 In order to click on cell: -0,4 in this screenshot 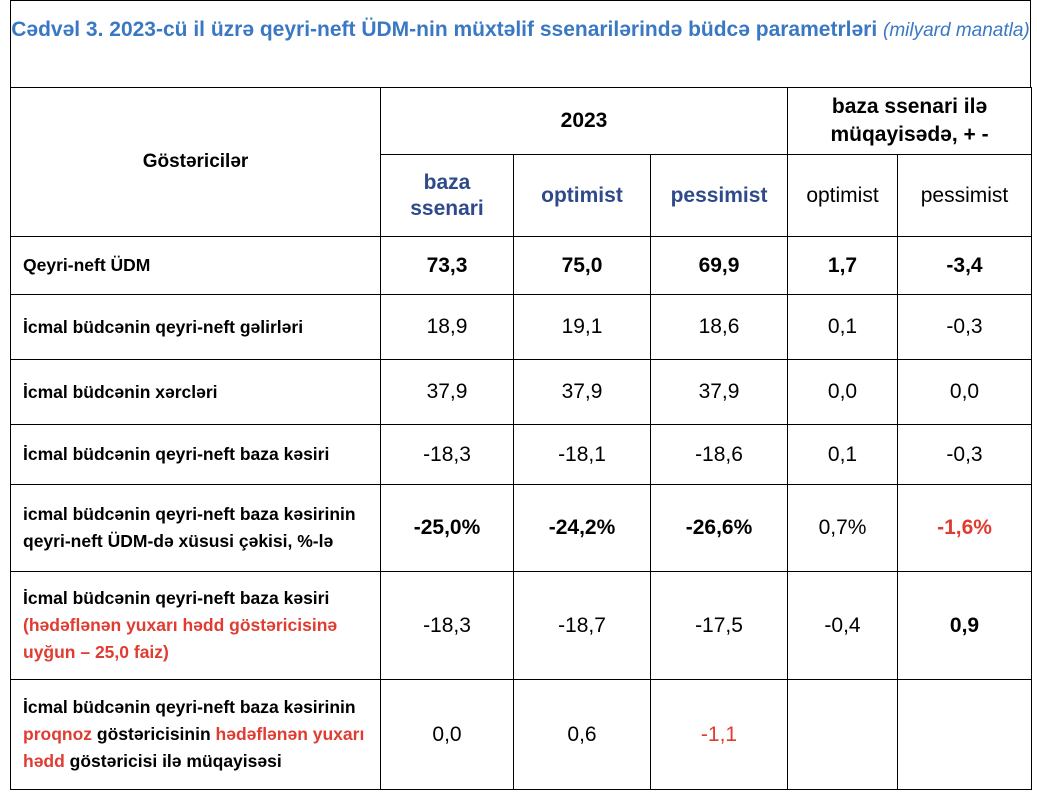, I will do `click(843, 625)`.